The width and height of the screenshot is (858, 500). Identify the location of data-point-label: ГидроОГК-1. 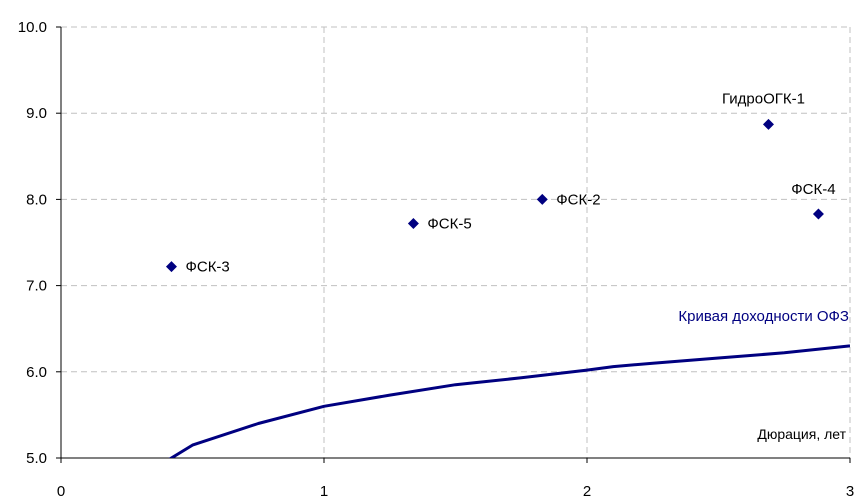
(763, 98).